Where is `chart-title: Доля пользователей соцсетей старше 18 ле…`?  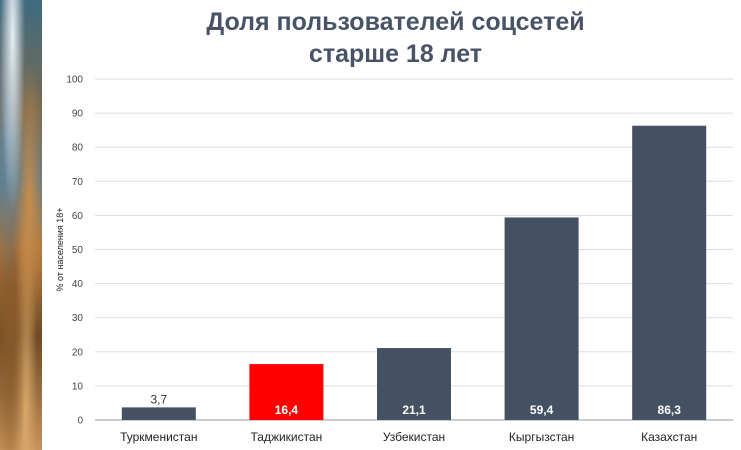 chart-title: Доля пользователей соцсетей старше 18 ле… is located at coordinates (395, 38).